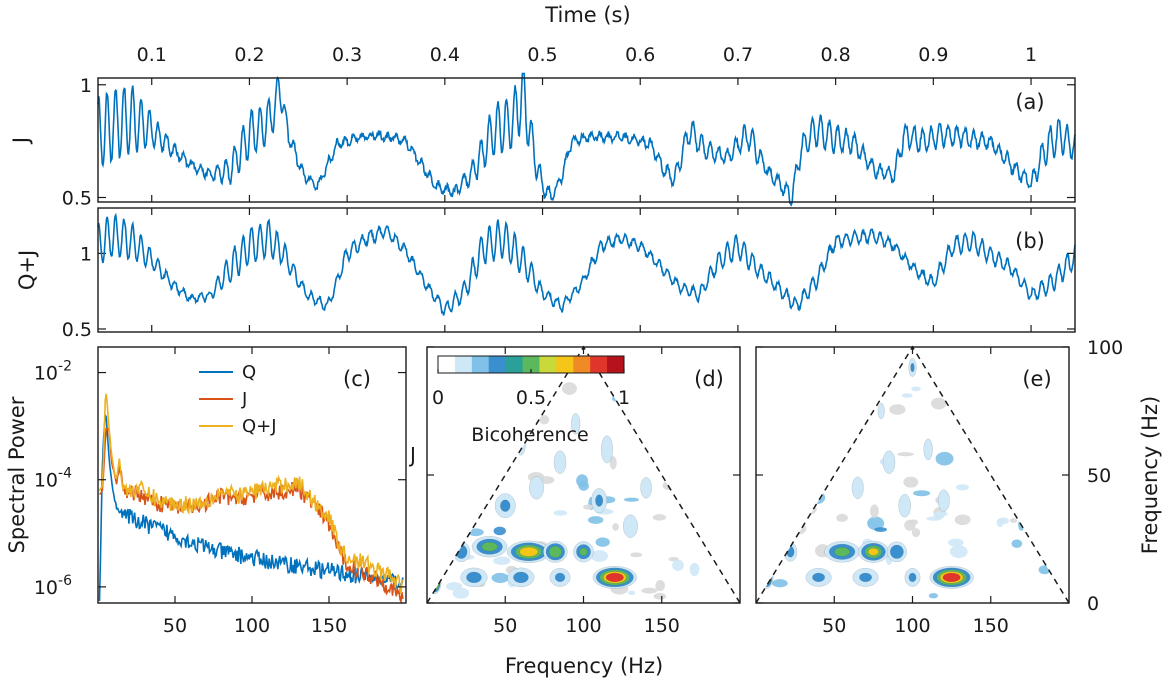  I want to click on panel-e-bicoherence-map, so click(910, 478).